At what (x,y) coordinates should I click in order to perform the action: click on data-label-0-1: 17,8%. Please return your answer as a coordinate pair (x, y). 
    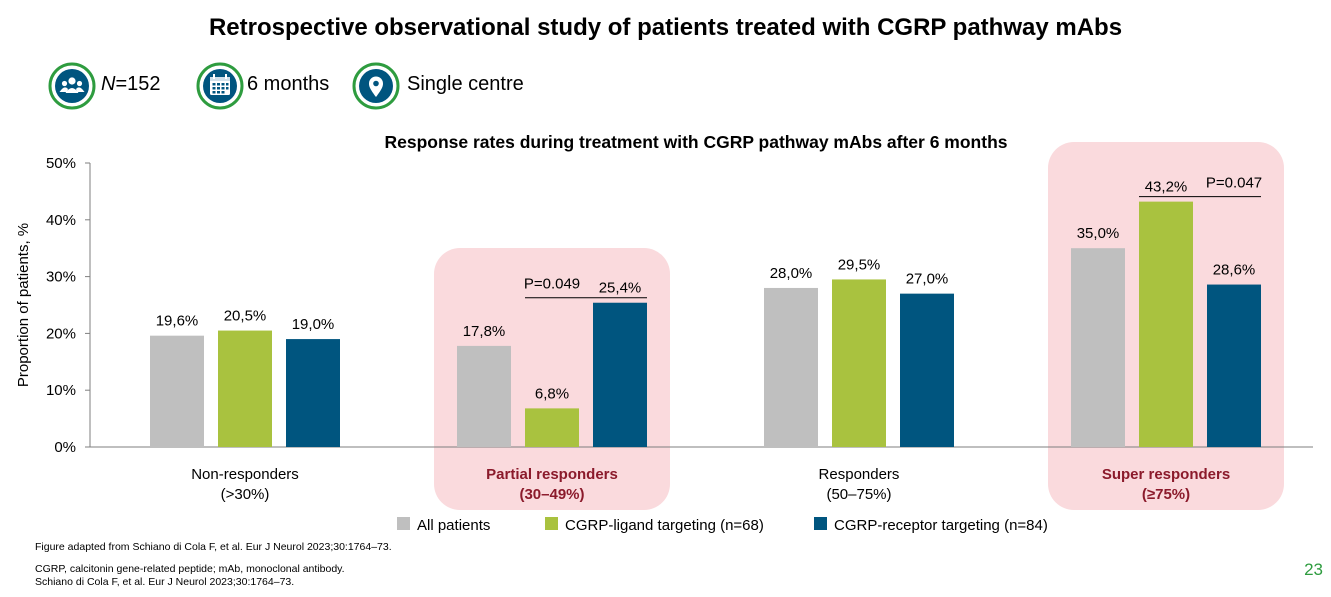
    Looking at the image, I should click on (484, 331).